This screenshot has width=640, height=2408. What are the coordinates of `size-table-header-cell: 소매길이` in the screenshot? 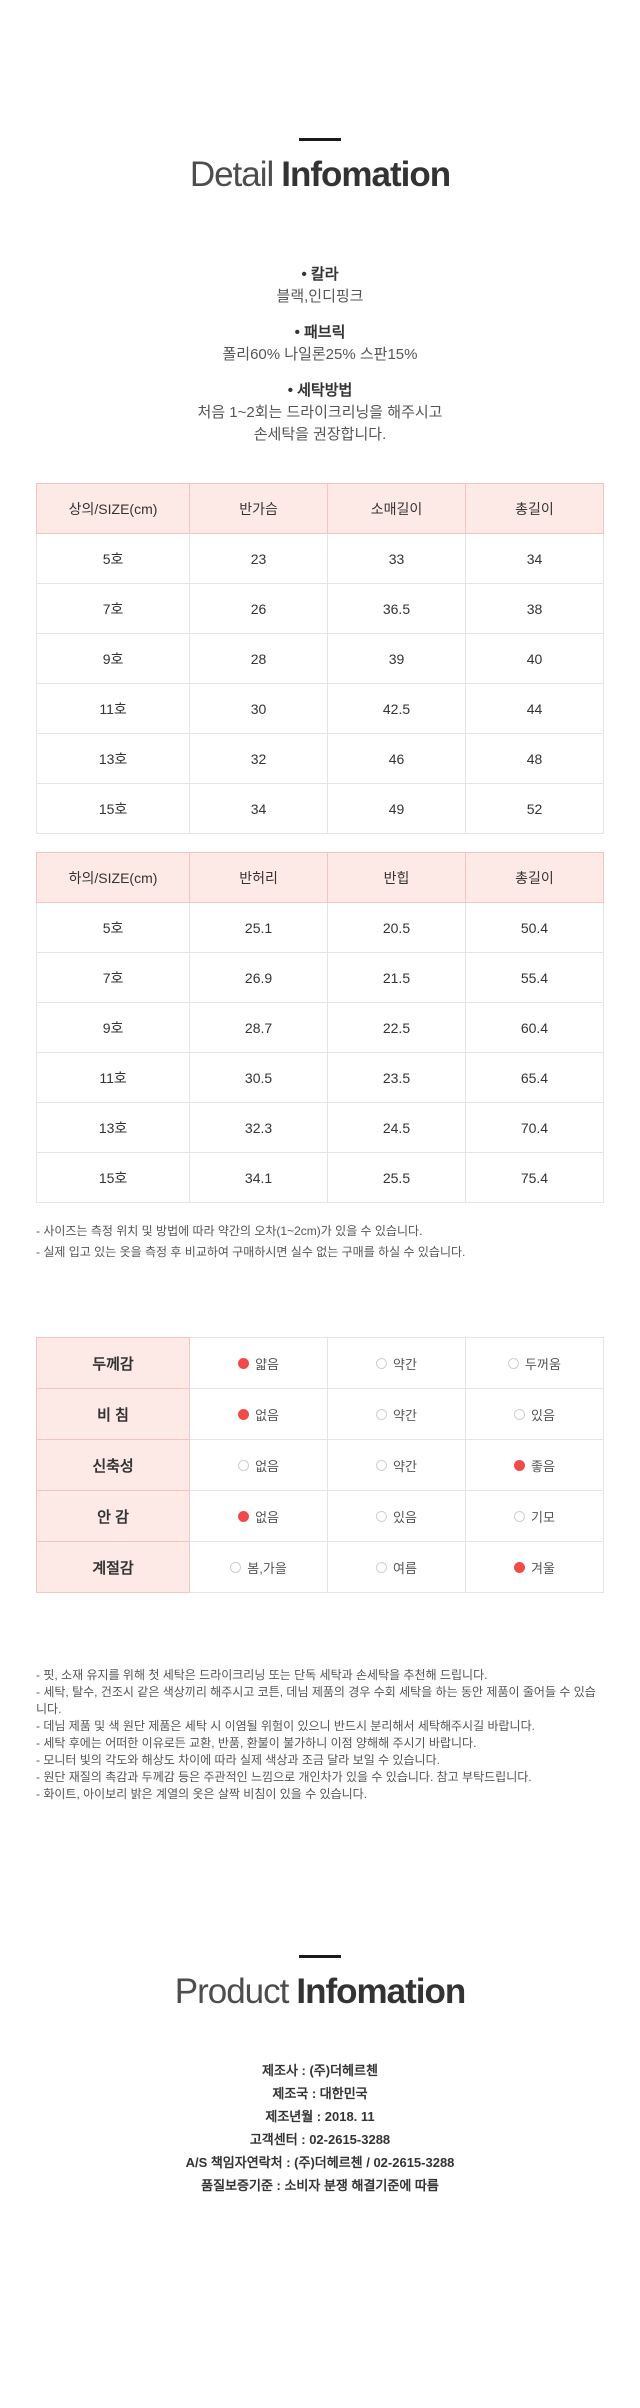 It's located at (396, 508).